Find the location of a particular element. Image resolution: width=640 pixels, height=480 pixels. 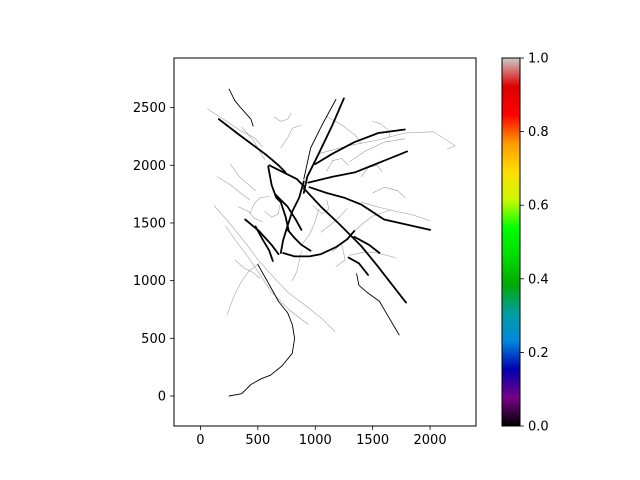

y-tick-label-1000: 1000 is located at coordinates (149, 281).